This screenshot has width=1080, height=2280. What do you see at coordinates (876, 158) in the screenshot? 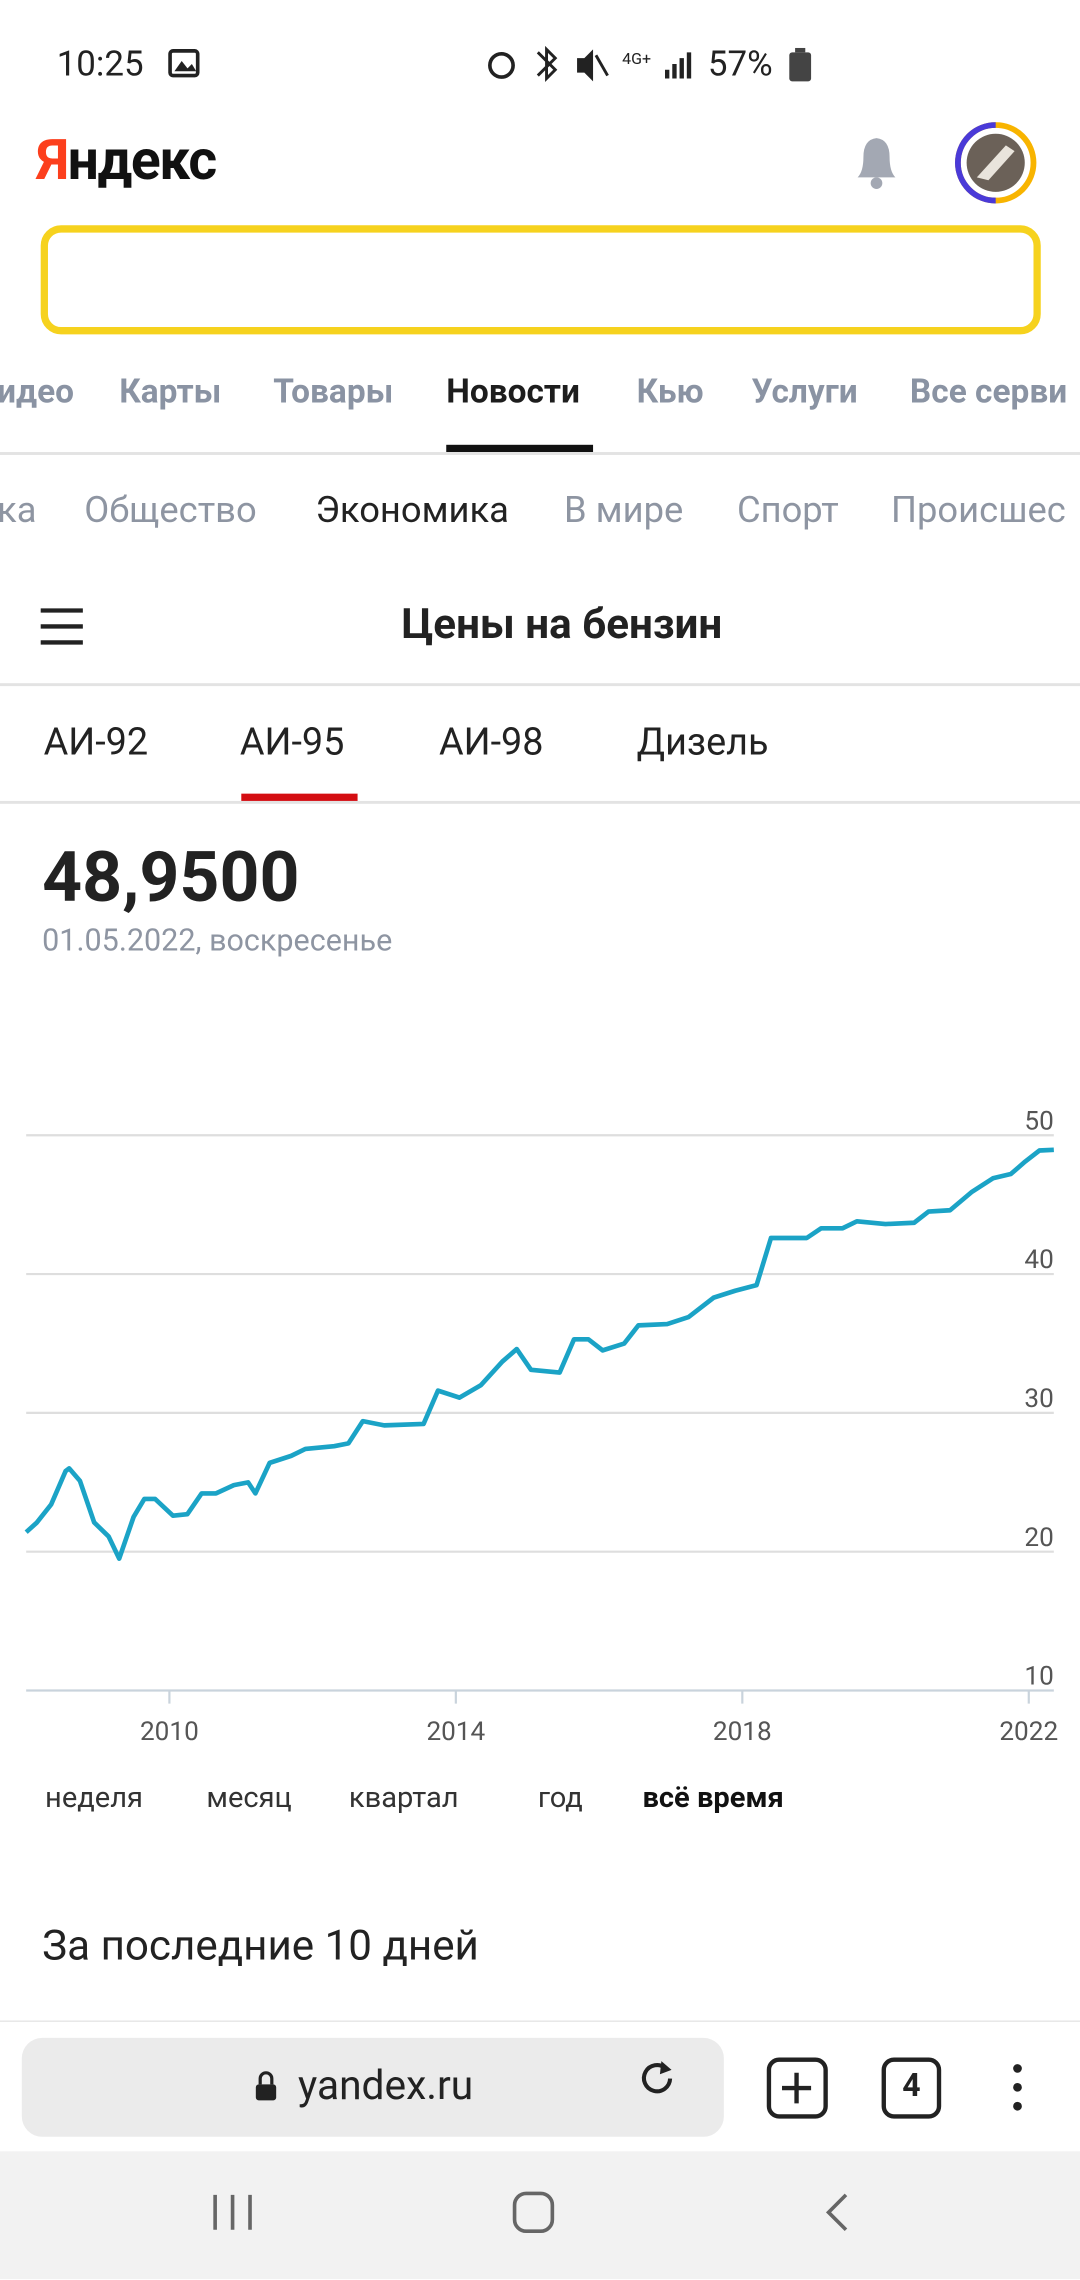
I see `notifications` at bounding box center [876, 158].